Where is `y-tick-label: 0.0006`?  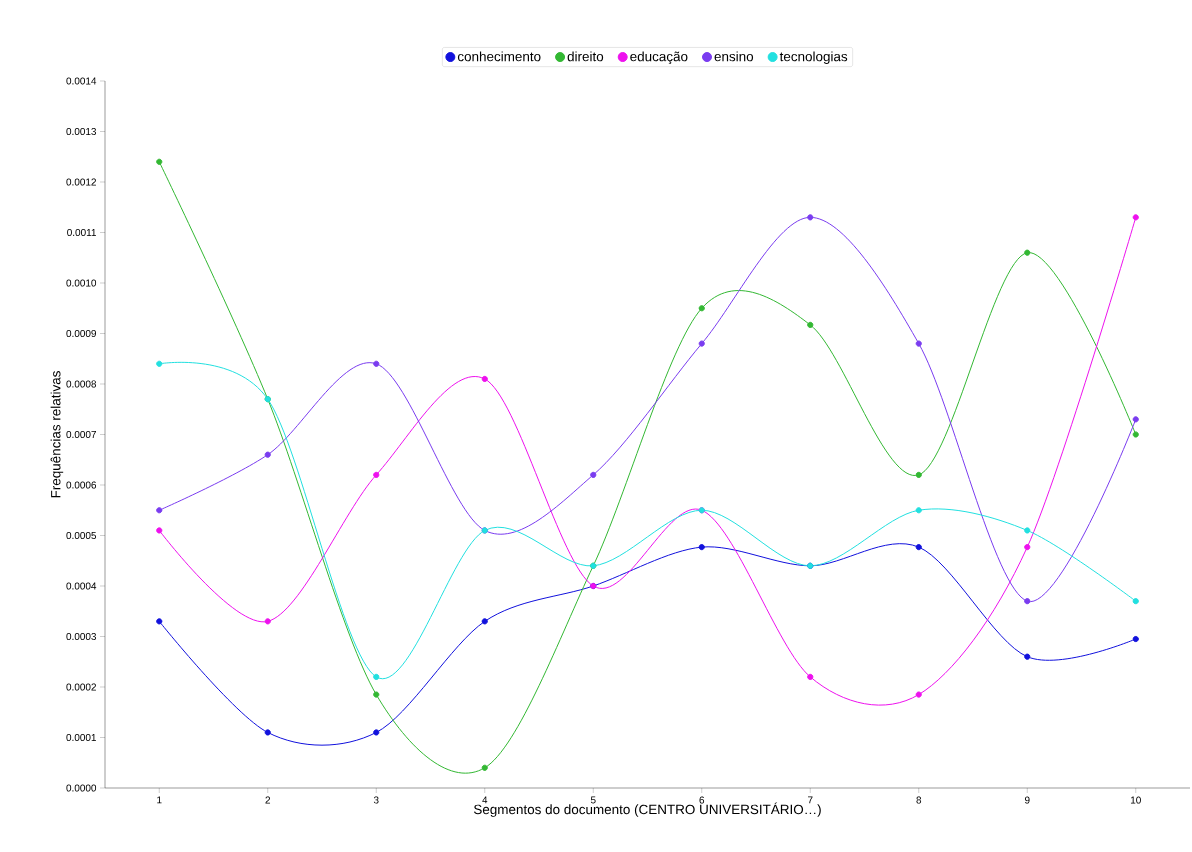 y-tick-label: 0.0006 is located at coordinates (81, 485).